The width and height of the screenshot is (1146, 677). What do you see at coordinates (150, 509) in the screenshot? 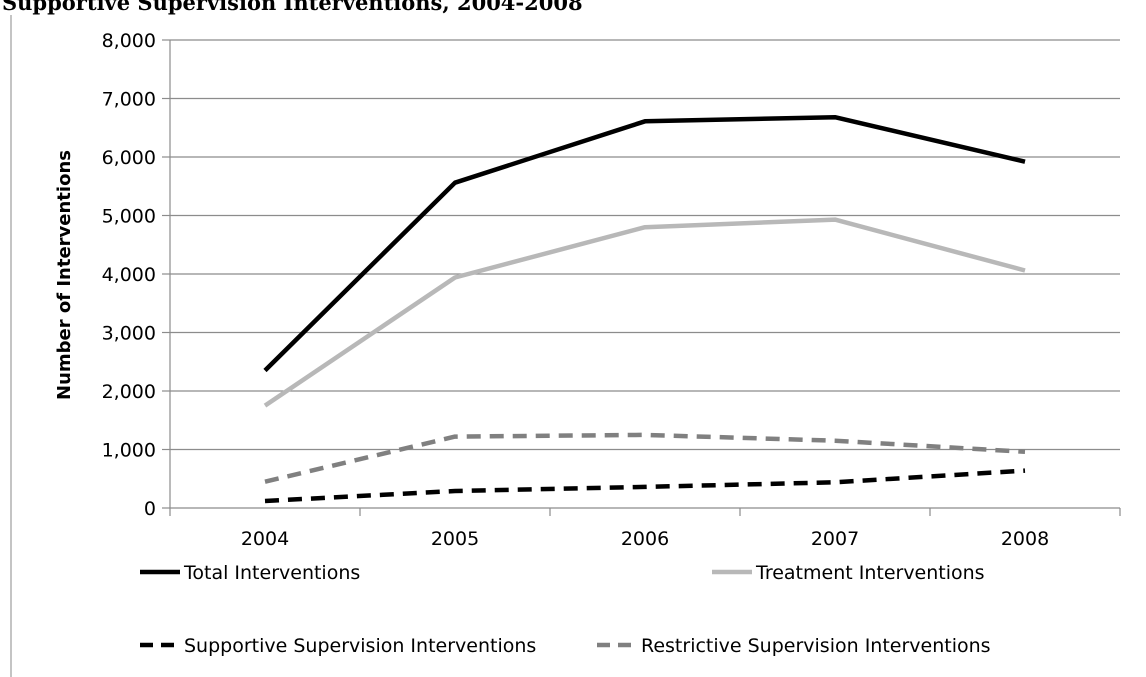
I see `y-tick-label: 0` at bounding box center [150, 509].